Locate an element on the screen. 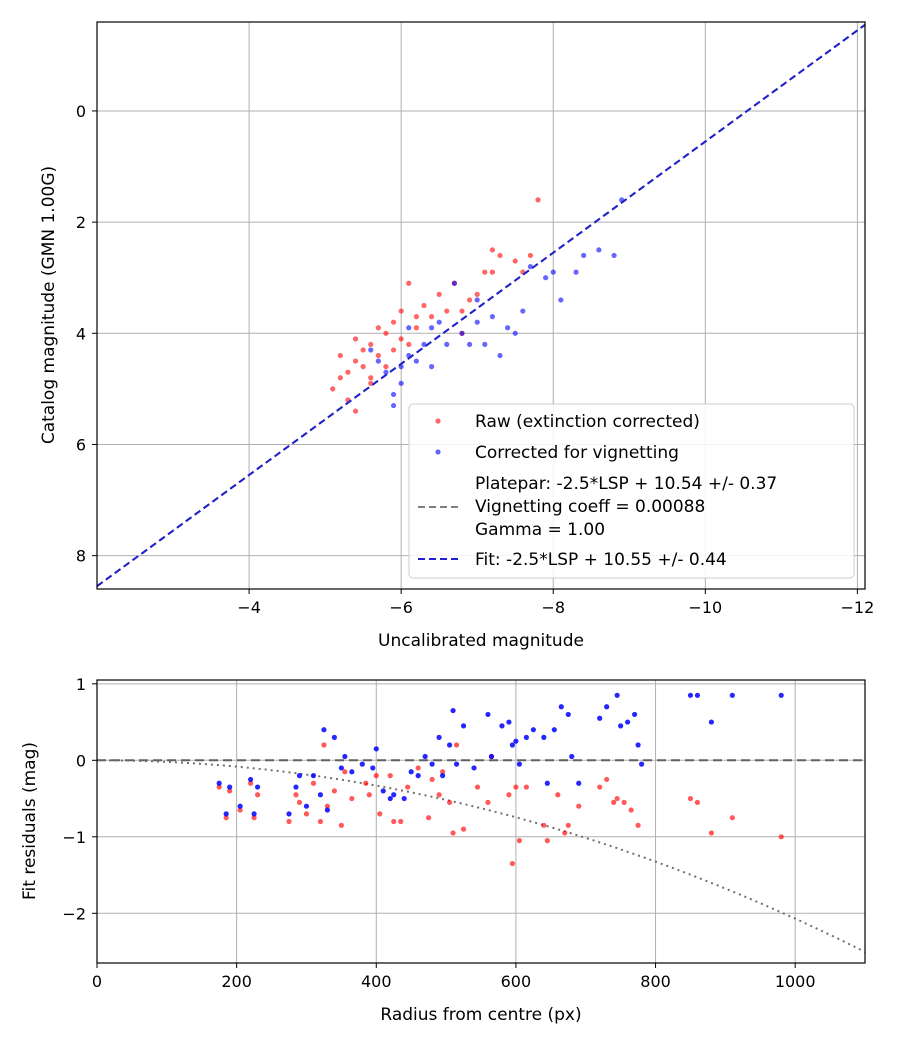 The image size is (900, 1050). bottom-x-tick-label: 600 is located at coordinates (516, 981).